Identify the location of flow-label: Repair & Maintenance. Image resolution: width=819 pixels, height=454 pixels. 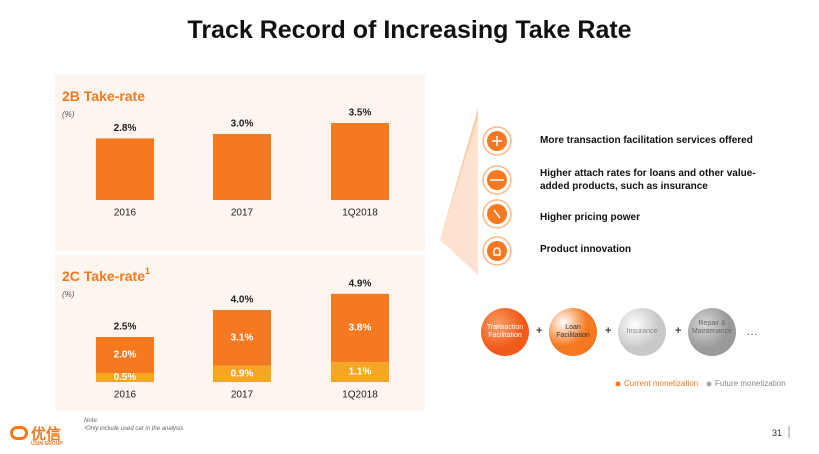
(712, 327).